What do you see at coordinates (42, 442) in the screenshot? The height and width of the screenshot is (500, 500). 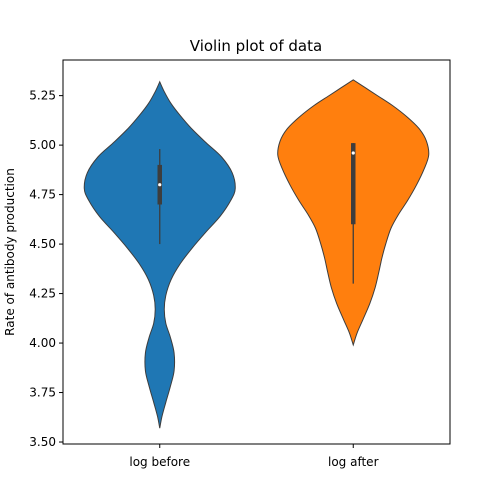 I see `y-tick-label: 3.50` at bounding box center [42, 442].